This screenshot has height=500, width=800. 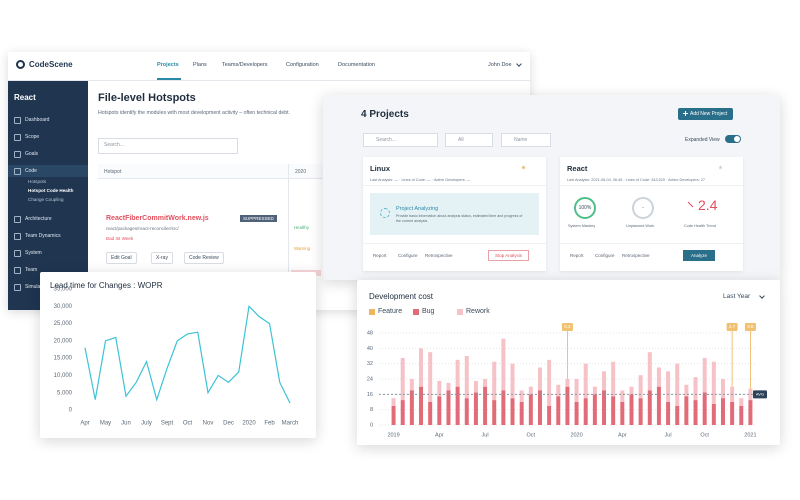 I want to click on panel-title: 4 Projects, so click(x=385, y=114).